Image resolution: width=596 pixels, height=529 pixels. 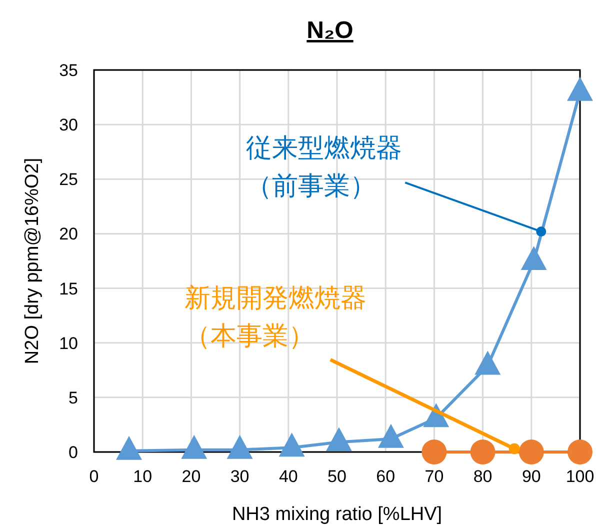 I want to click on y-tick-label: 25, so click(x=68, y=180).